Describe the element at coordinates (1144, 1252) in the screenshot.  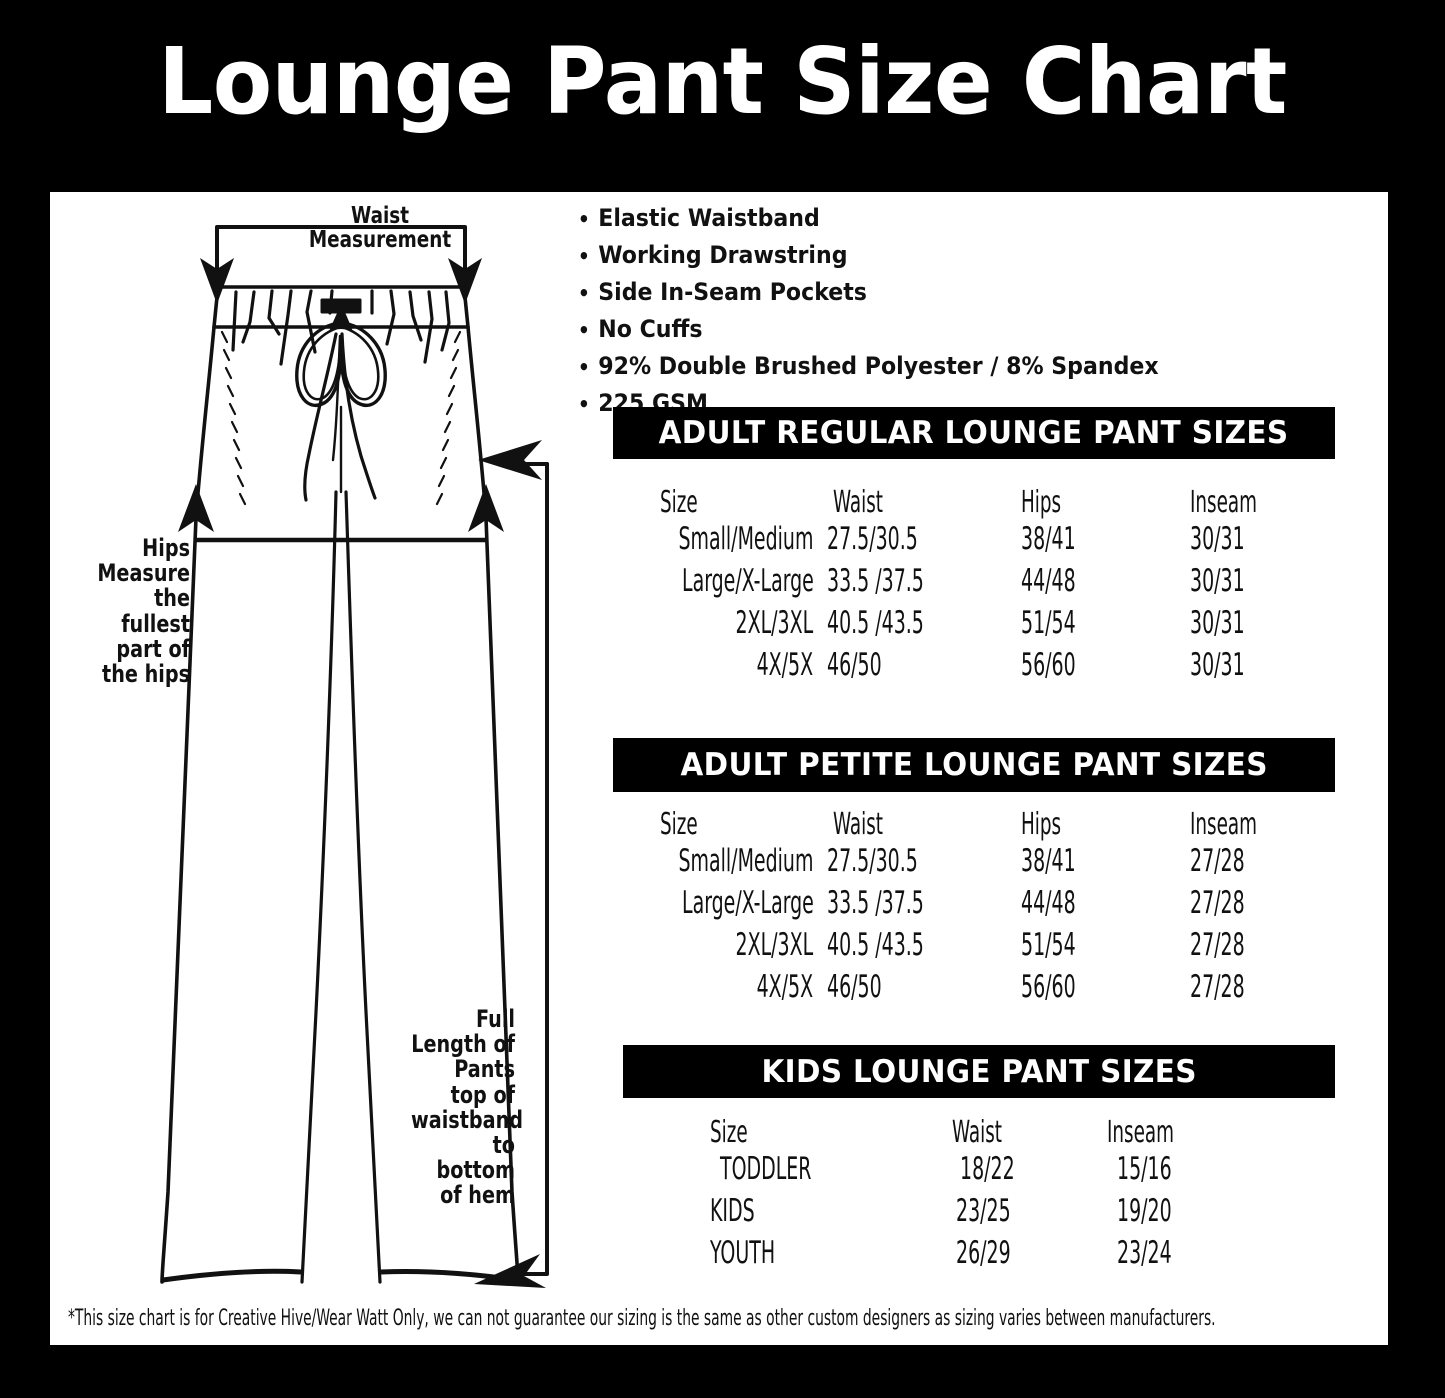
I see `cell-inseam: 23/24` at that location.